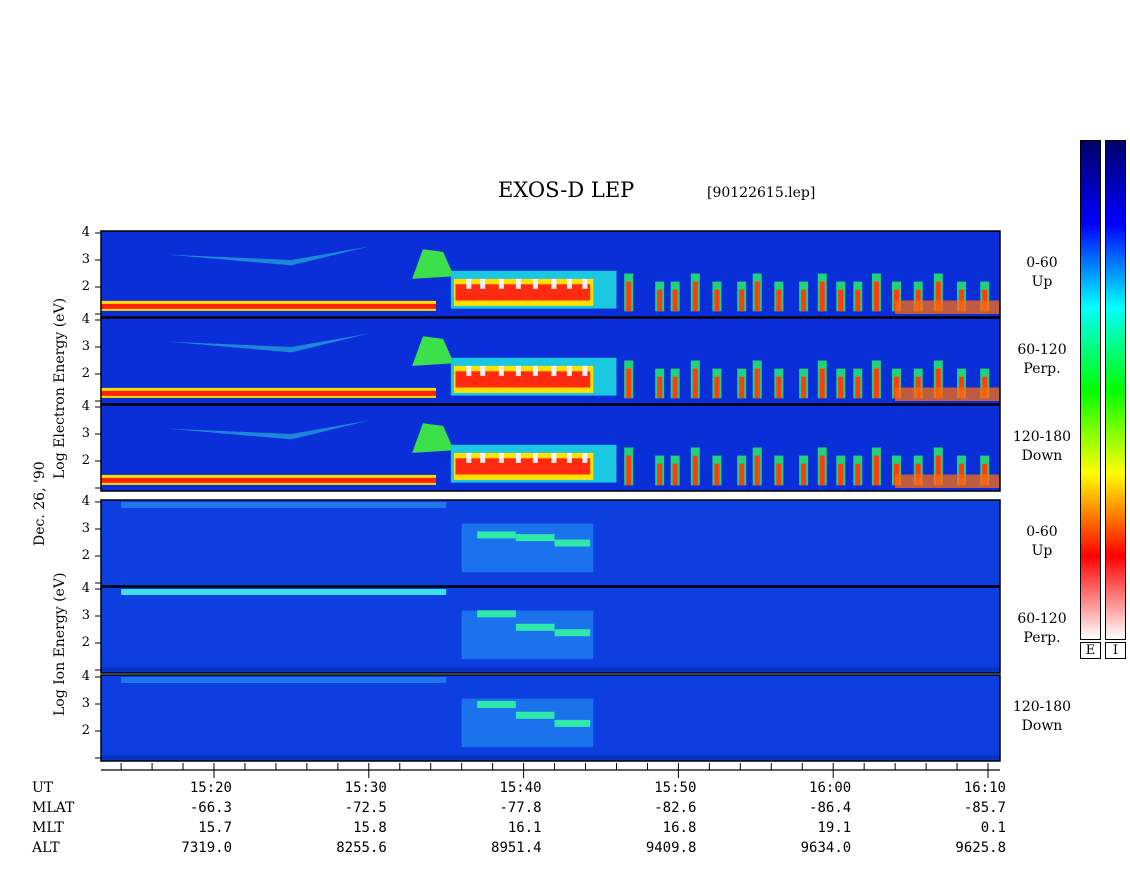 The image size is (1130, 875). I want to click on pitch-angle-group: 60-120 Perp., so click(1042, 360).